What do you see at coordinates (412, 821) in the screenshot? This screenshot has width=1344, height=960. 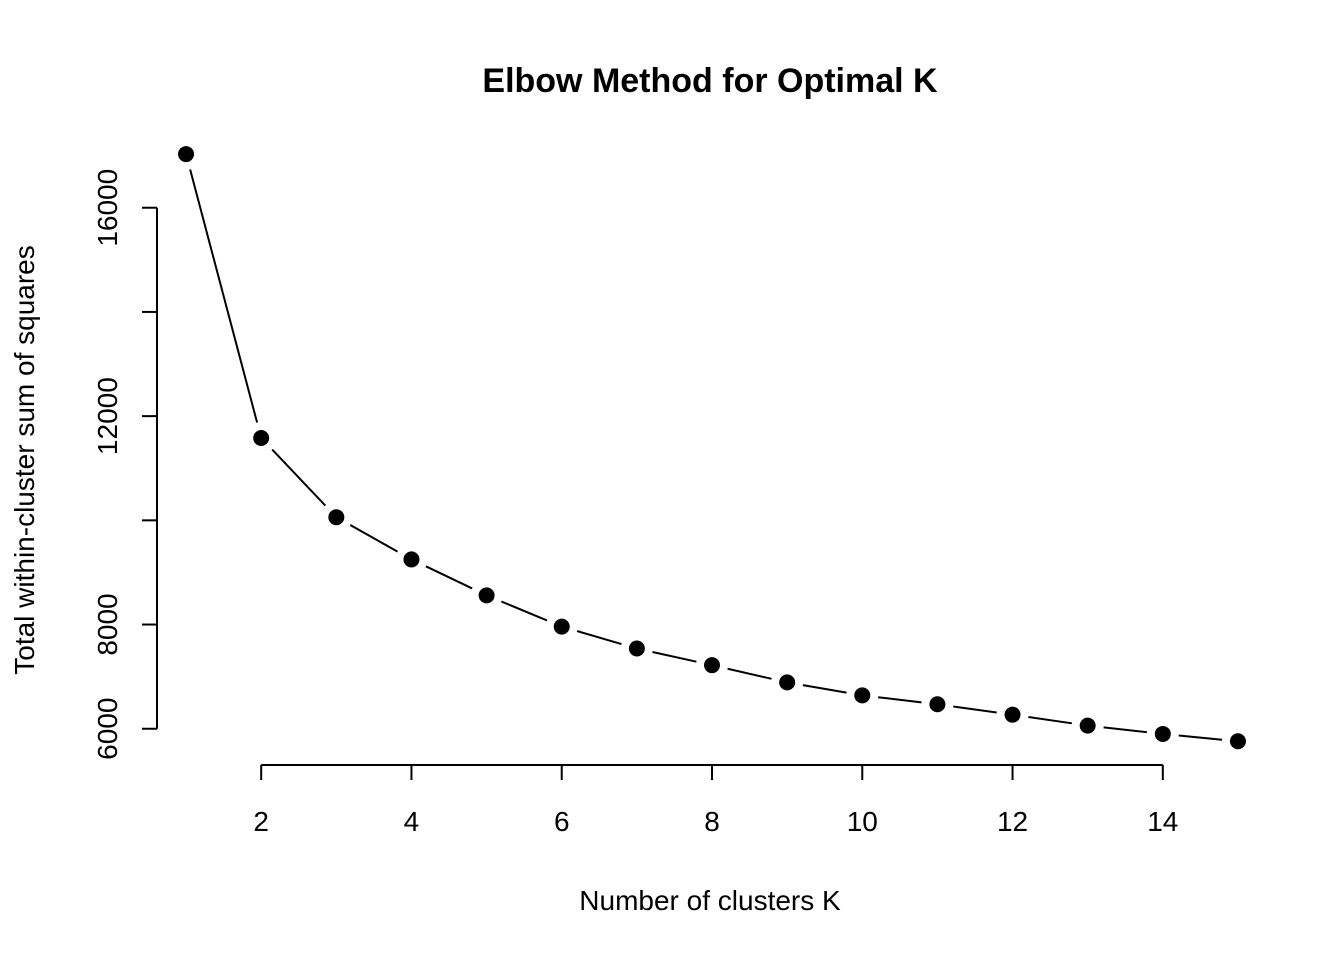 I see `x-tick-label: 4` at bounding box center [412, 821].